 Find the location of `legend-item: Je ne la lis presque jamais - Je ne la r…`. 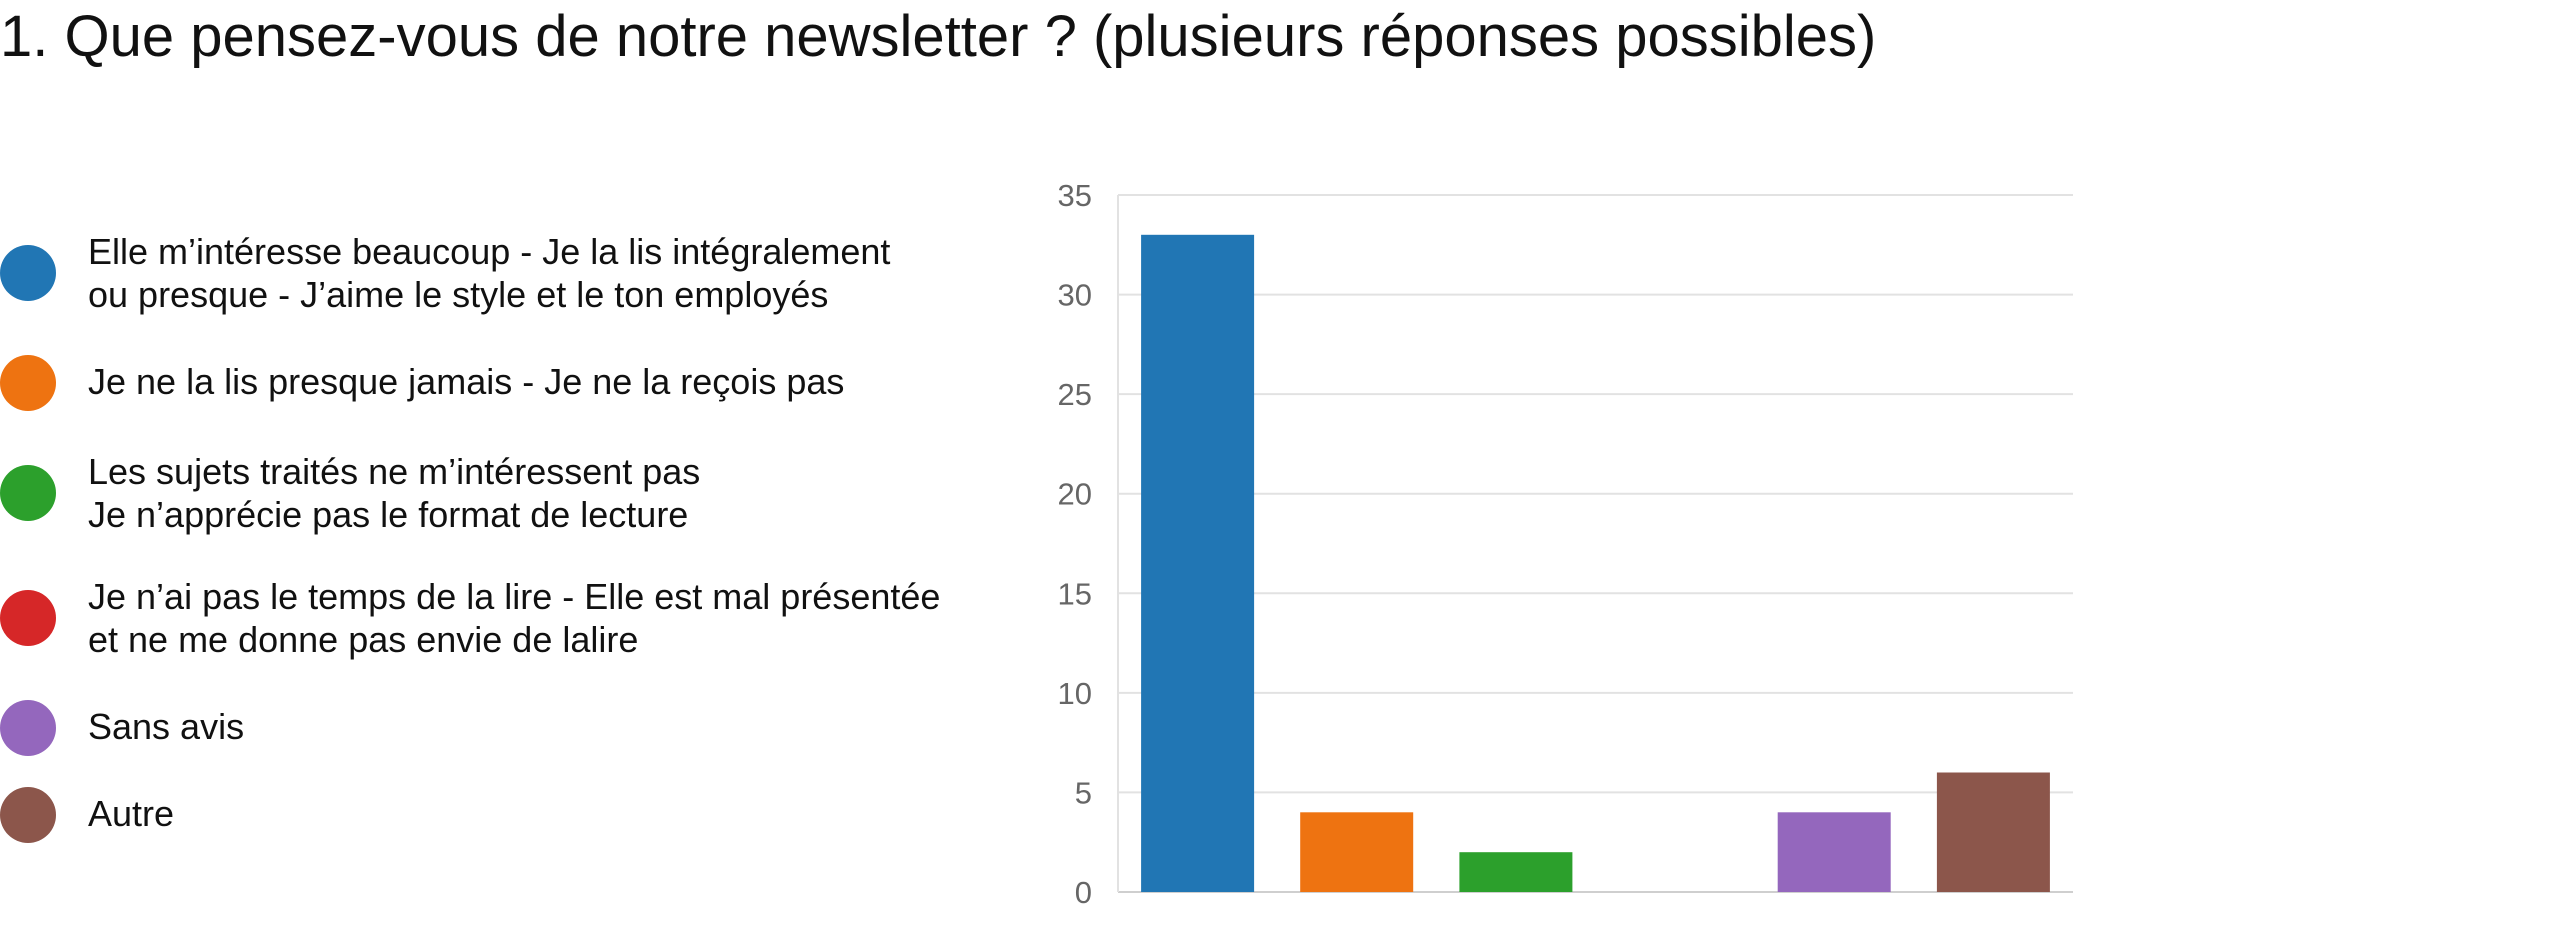

legend-item: Je ne la lis presque jamais - Je ne la r… is located at coordinates (500, 400).